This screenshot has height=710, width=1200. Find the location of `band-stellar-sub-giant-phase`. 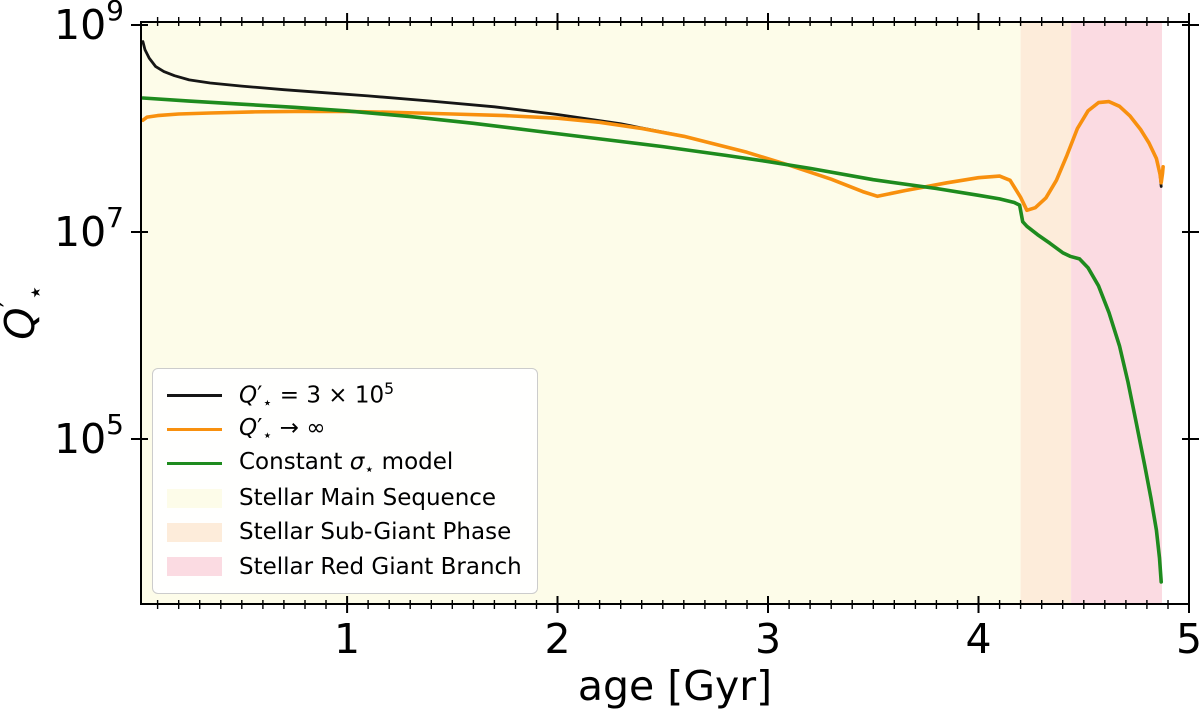

band-stellar-sub-giant-phase is located at coordinates (1046, 313).